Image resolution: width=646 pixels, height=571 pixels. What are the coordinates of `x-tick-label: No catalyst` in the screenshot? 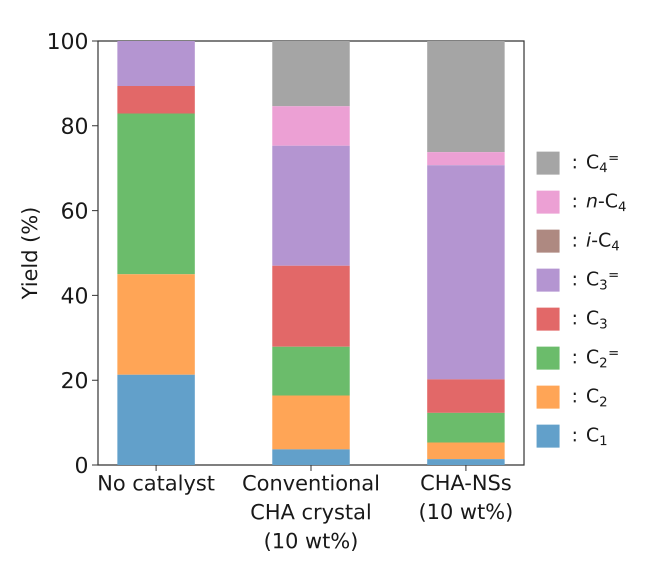 It's located at (156, 484).